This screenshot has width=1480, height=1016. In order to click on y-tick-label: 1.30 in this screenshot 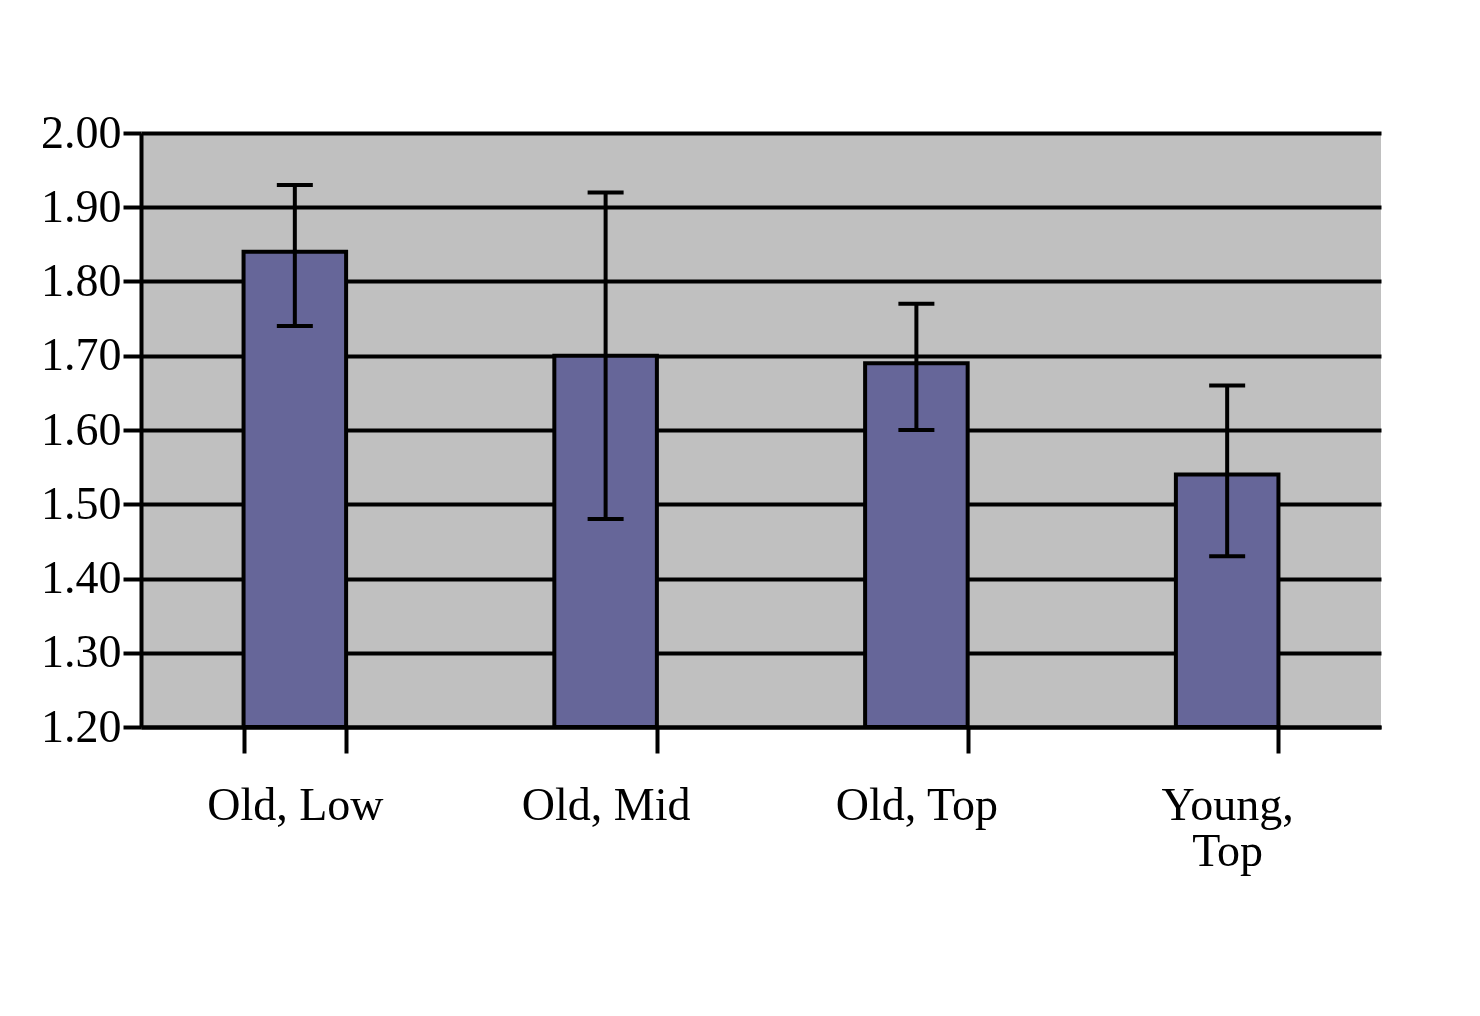, I will do `click(81, 652)`.